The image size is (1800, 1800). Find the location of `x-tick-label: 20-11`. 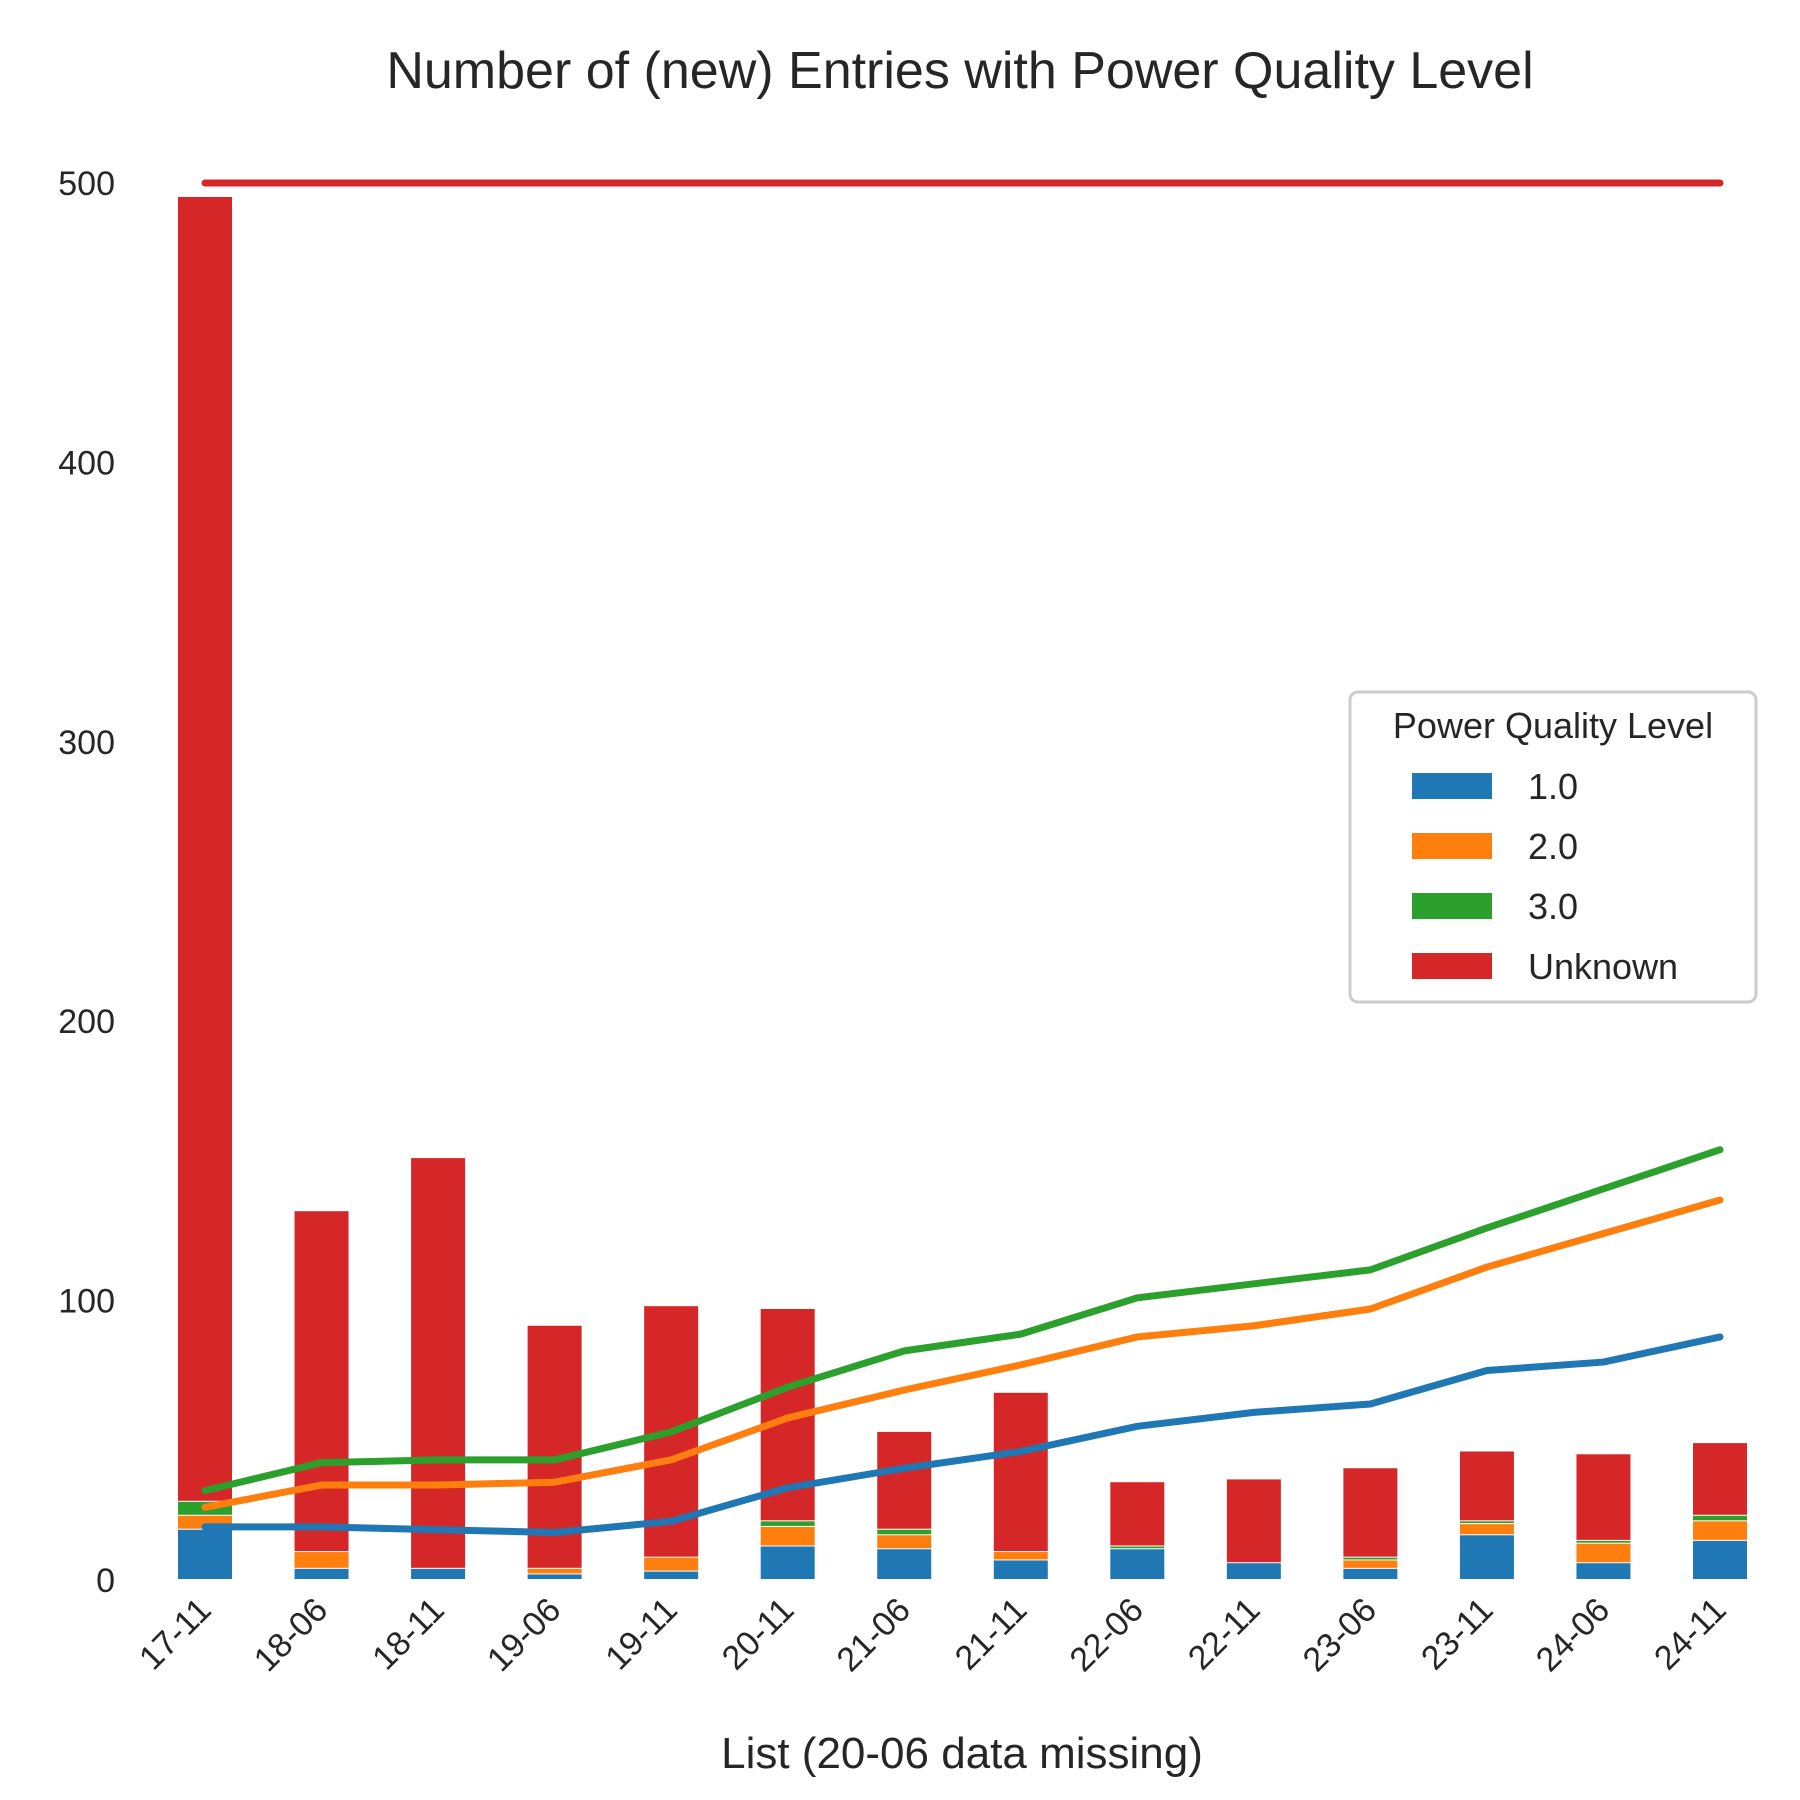

x-tick-label: 20-11 is located at coordinates (758, 1634).